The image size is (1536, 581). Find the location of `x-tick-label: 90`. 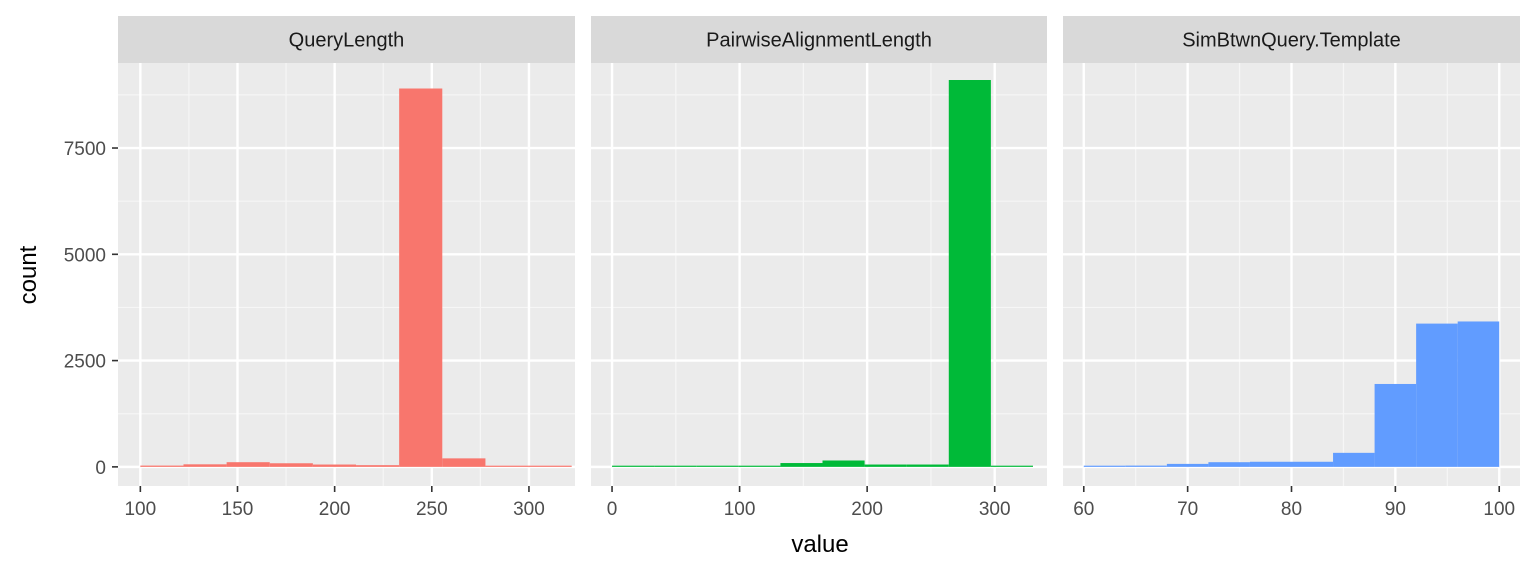

x-tick-label: 90 is located at coordinates (1395, 509).